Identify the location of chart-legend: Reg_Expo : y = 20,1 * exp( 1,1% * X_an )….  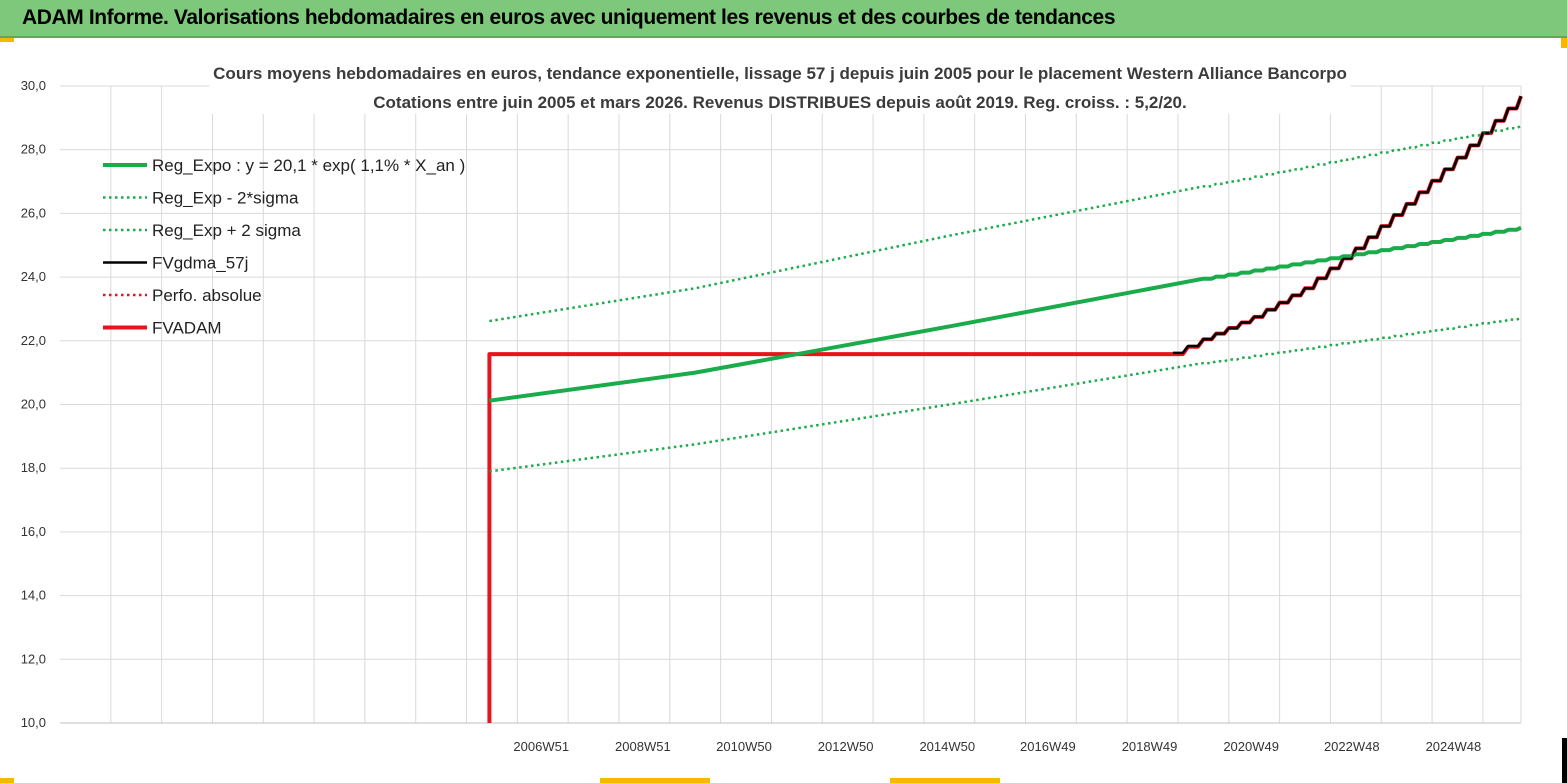
(284, 247).